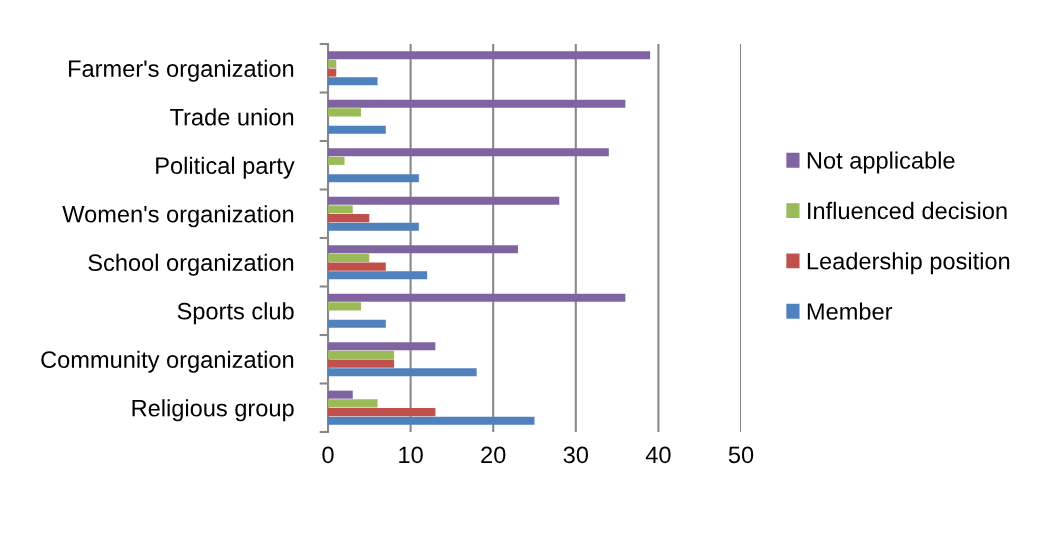 The width and height of the screenshot is (1049, 542). I want to click on y-tick-label: Farmer's organization, so click(181, 70).